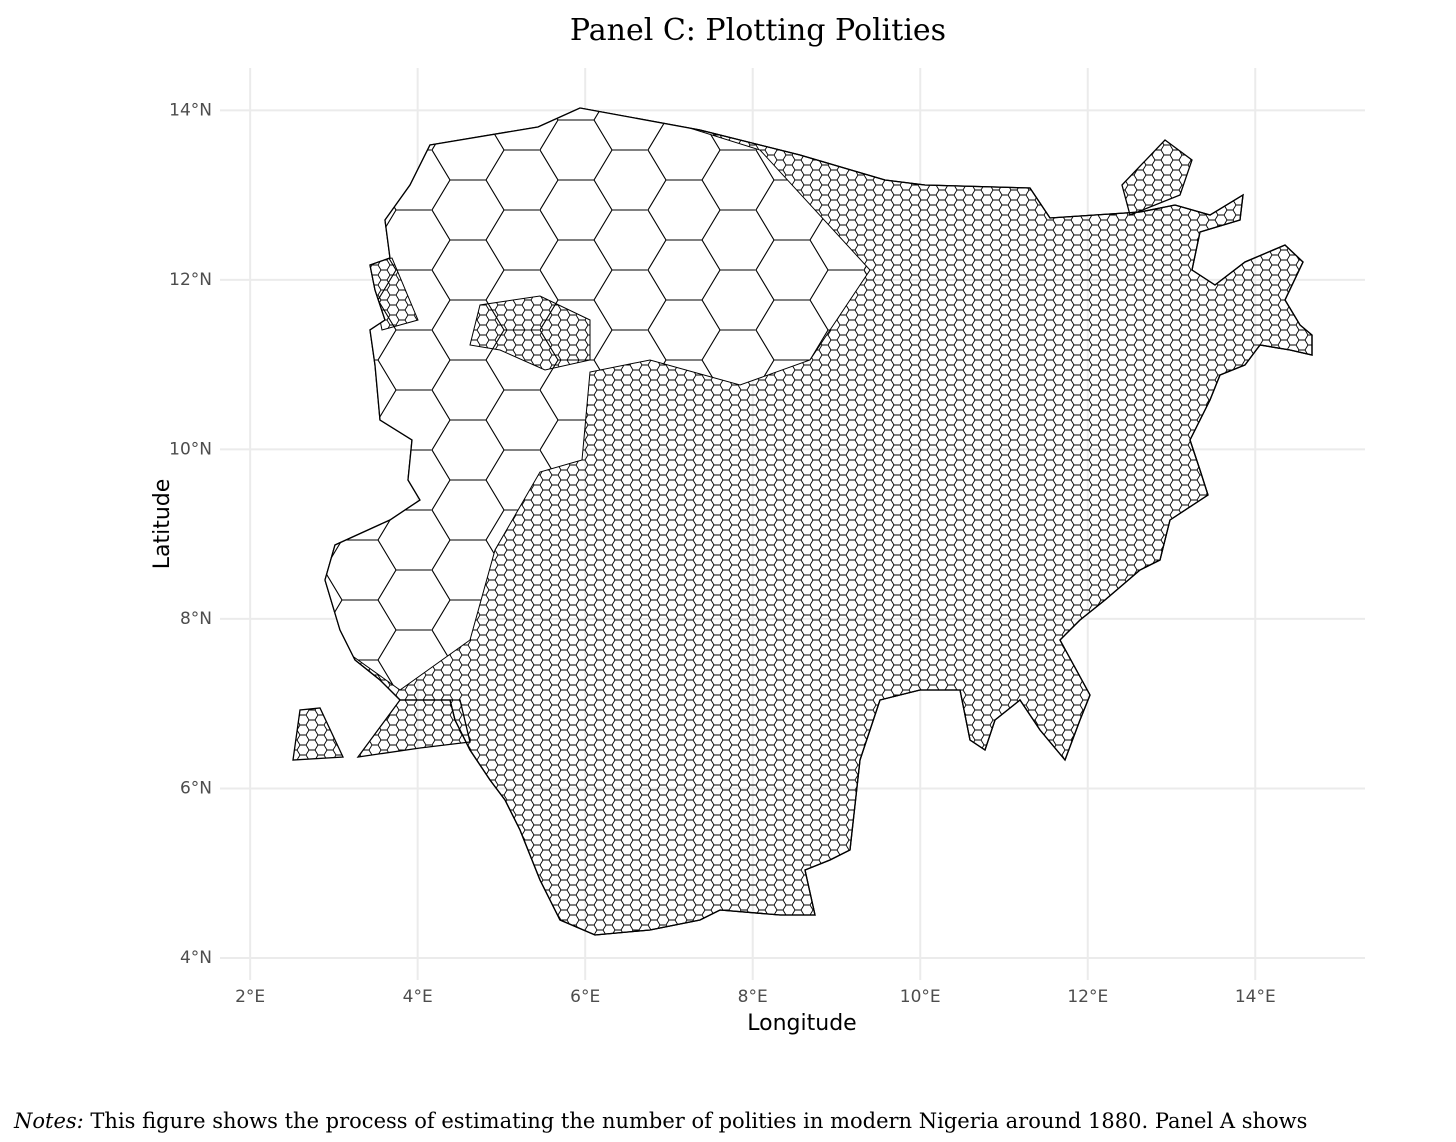  Describe the element at coordinates (920, 997) in the screenshot. I see `x-tick-label: 10°E` at that location.